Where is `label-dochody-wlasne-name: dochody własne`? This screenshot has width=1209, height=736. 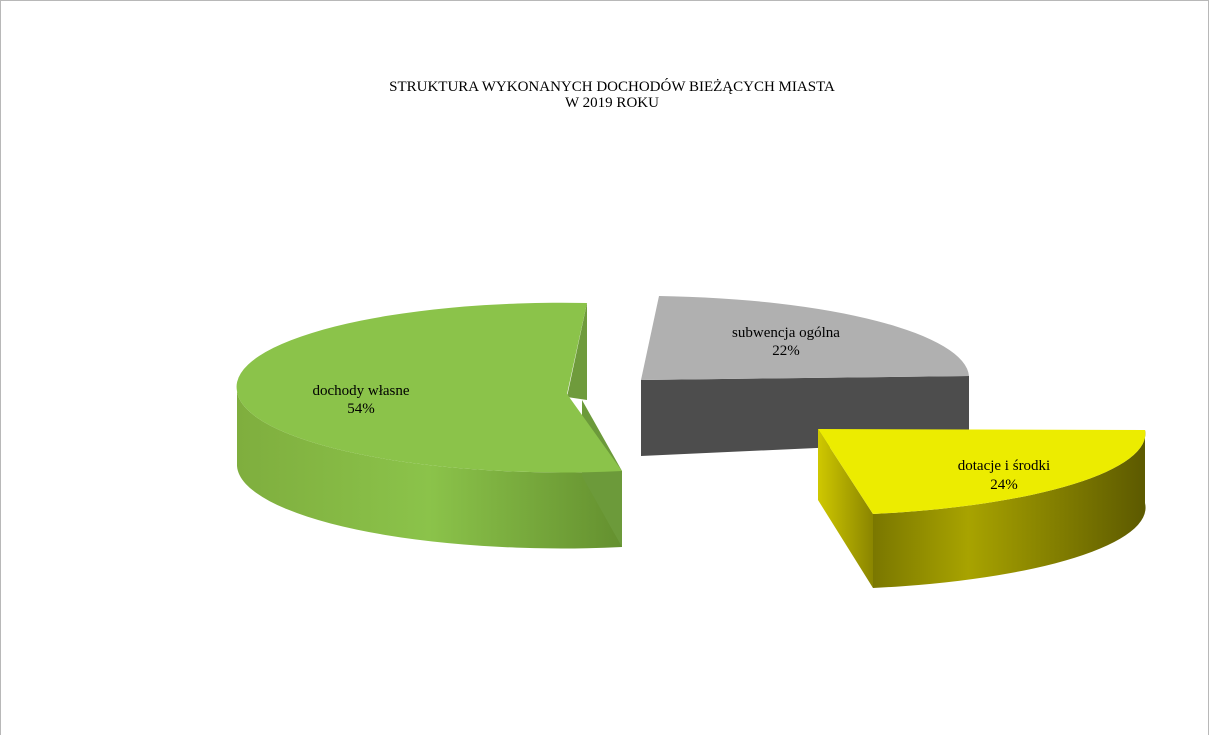
label-dochody-wlasne-name: dochody własne is located at coordinates (360, 391).